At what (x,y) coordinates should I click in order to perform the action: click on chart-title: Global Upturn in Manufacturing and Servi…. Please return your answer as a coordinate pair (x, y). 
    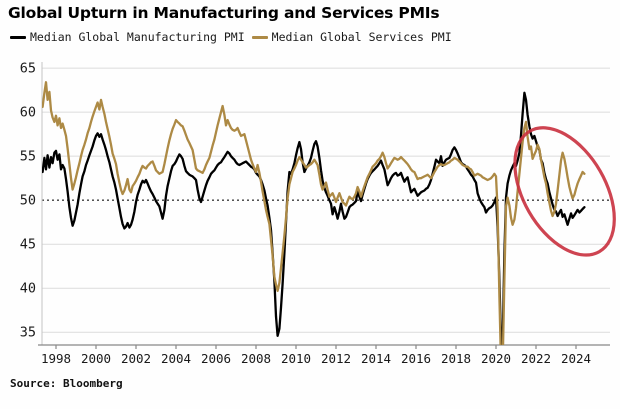
    Looking at the image, I should click on (224, 13).